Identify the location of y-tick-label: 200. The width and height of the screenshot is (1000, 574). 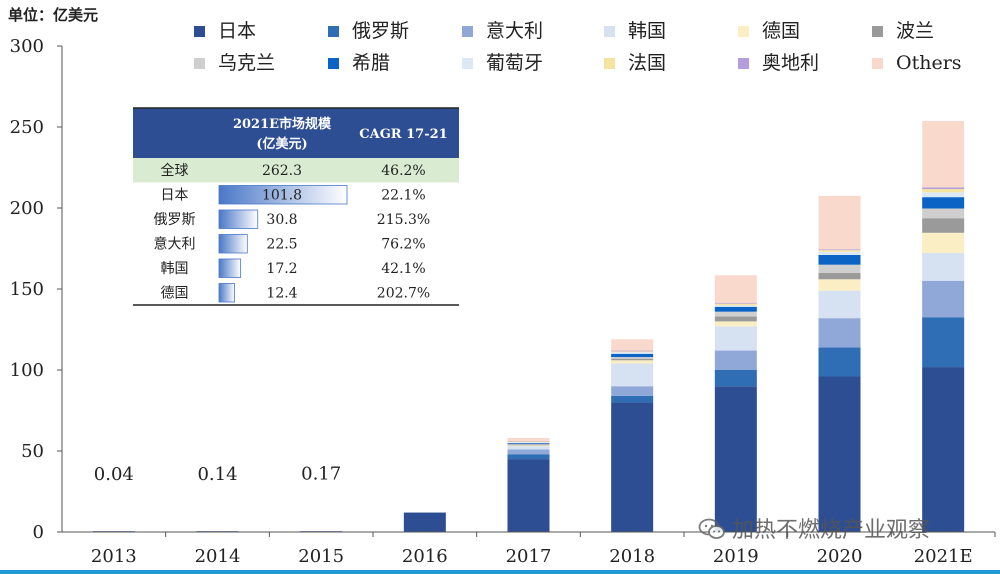
(27, 208).